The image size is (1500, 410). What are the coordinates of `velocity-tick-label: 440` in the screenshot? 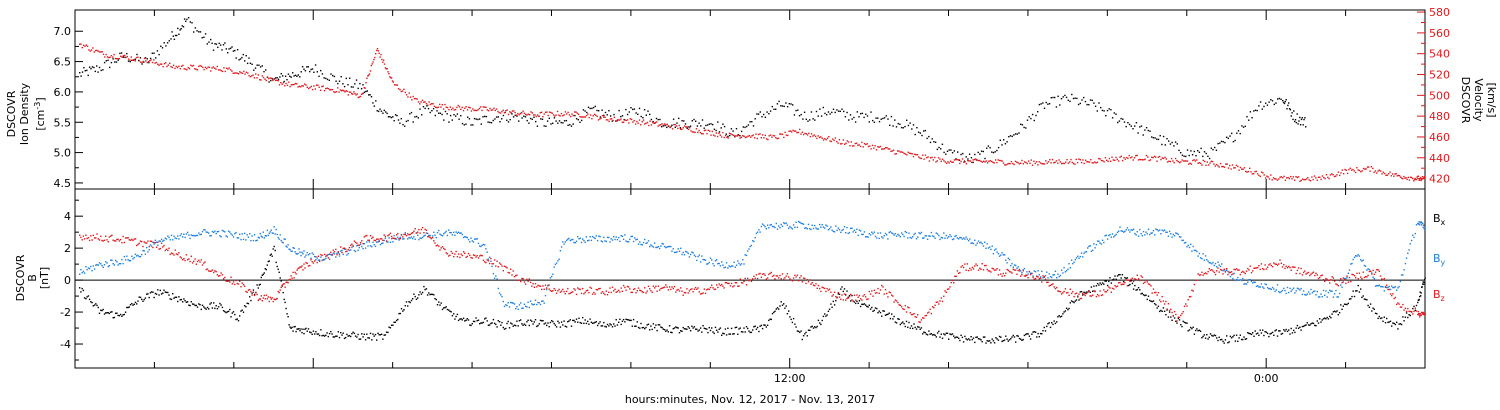 It's located at (1439, 158).